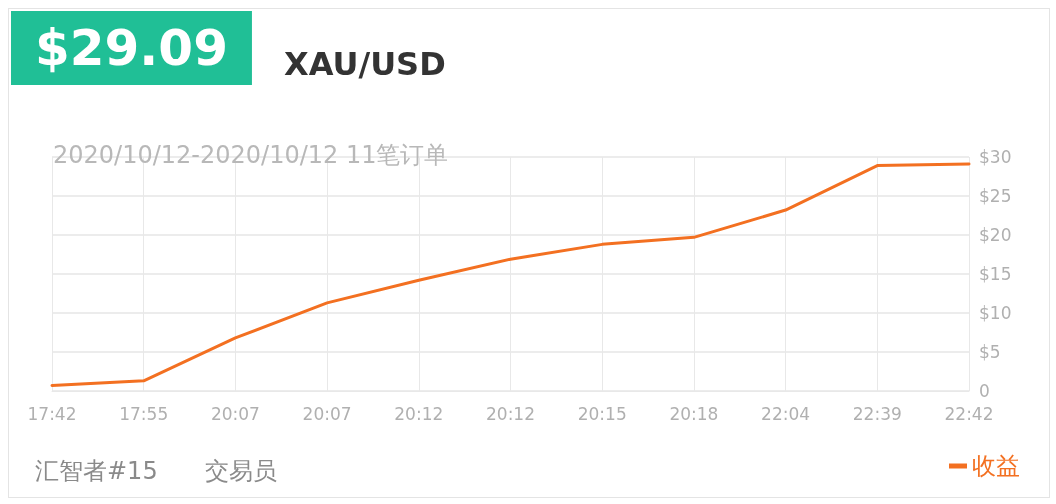 Image resolution: width=1056 pixels, height=504 pixels. I want to click on y-tick-label: $5, so click(990, 352).